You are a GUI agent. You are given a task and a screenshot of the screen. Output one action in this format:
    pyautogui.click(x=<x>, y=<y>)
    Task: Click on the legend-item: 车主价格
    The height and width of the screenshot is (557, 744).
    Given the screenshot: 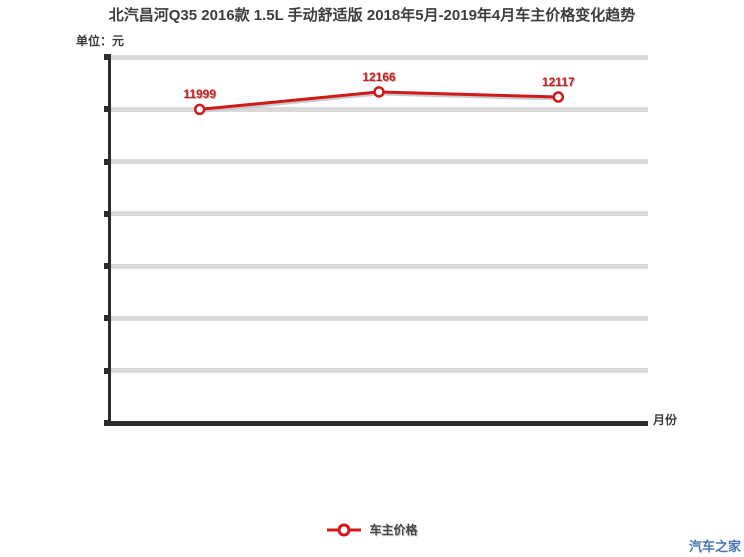 What is the action you would take?
    pyautogui.click(x=372, y=529)
    